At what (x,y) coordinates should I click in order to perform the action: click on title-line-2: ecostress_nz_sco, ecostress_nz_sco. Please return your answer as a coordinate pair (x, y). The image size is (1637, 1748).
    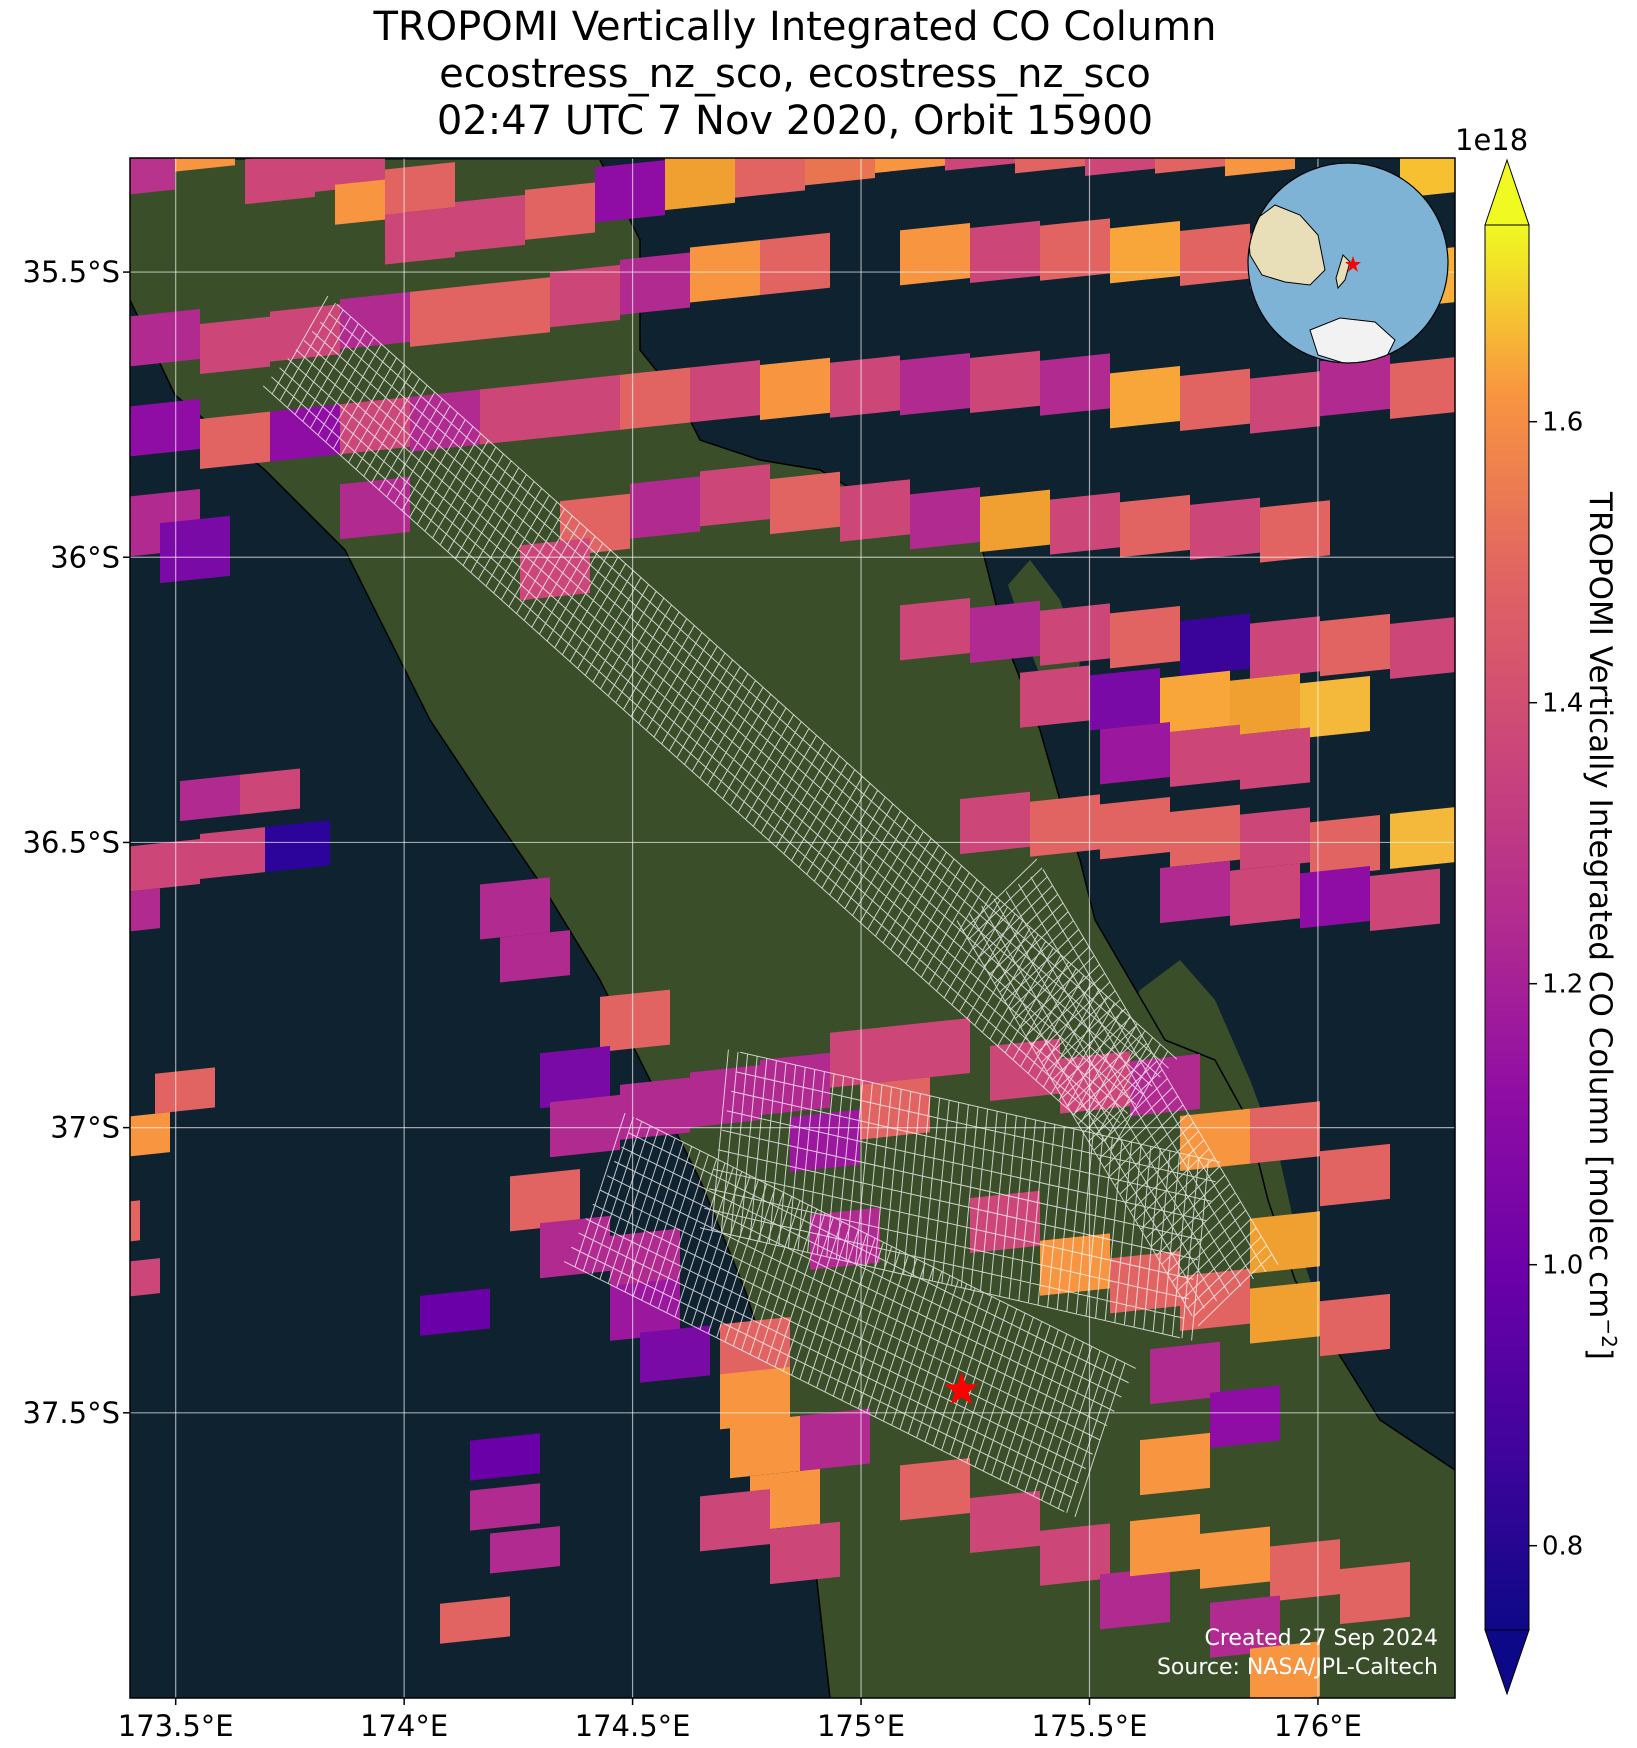
    Looking at the image, I should click on (795, 74).